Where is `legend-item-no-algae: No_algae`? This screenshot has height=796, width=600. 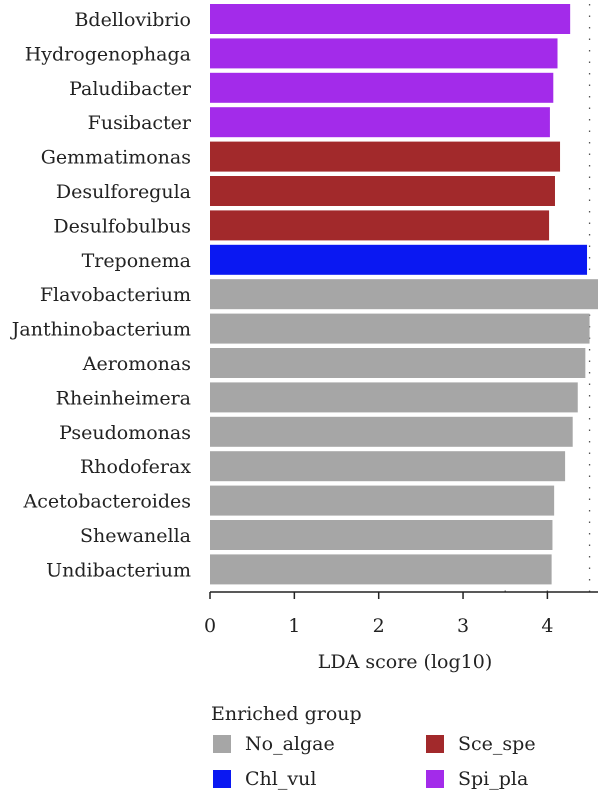
legend-item-no-algae: No_algae is located at coordinates (274, 744).